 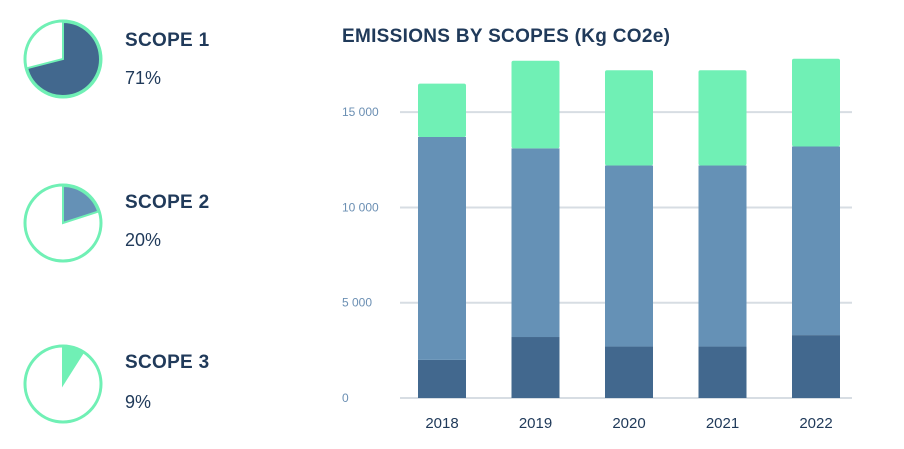 I want to click on y-tick-label: 5 000, so click(x=357, y=303).